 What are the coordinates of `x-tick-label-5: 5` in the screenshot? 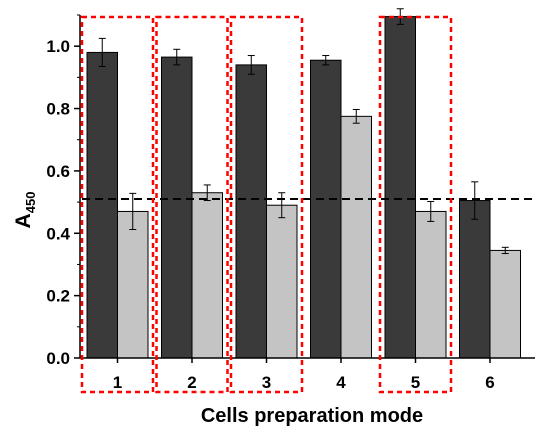 It's located at (415, 382).